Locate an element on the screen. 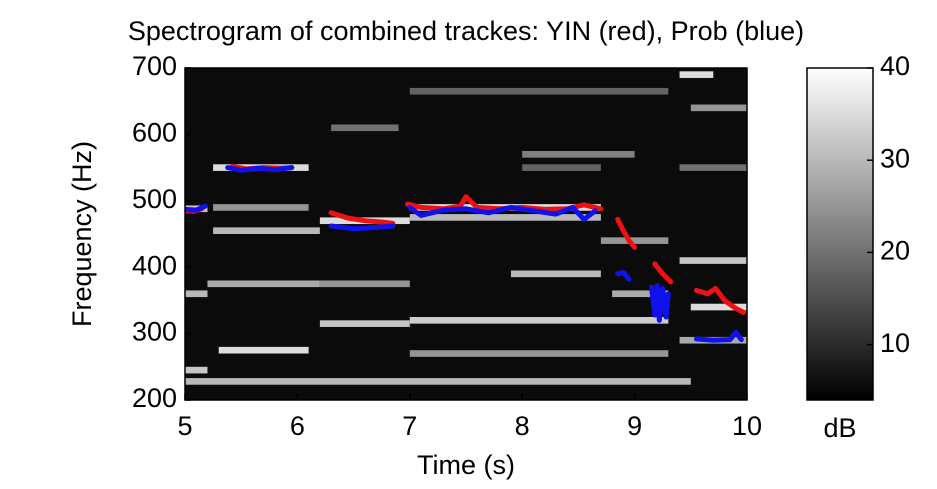  y-tick-label: 600 is located at coordinates (154, 133).